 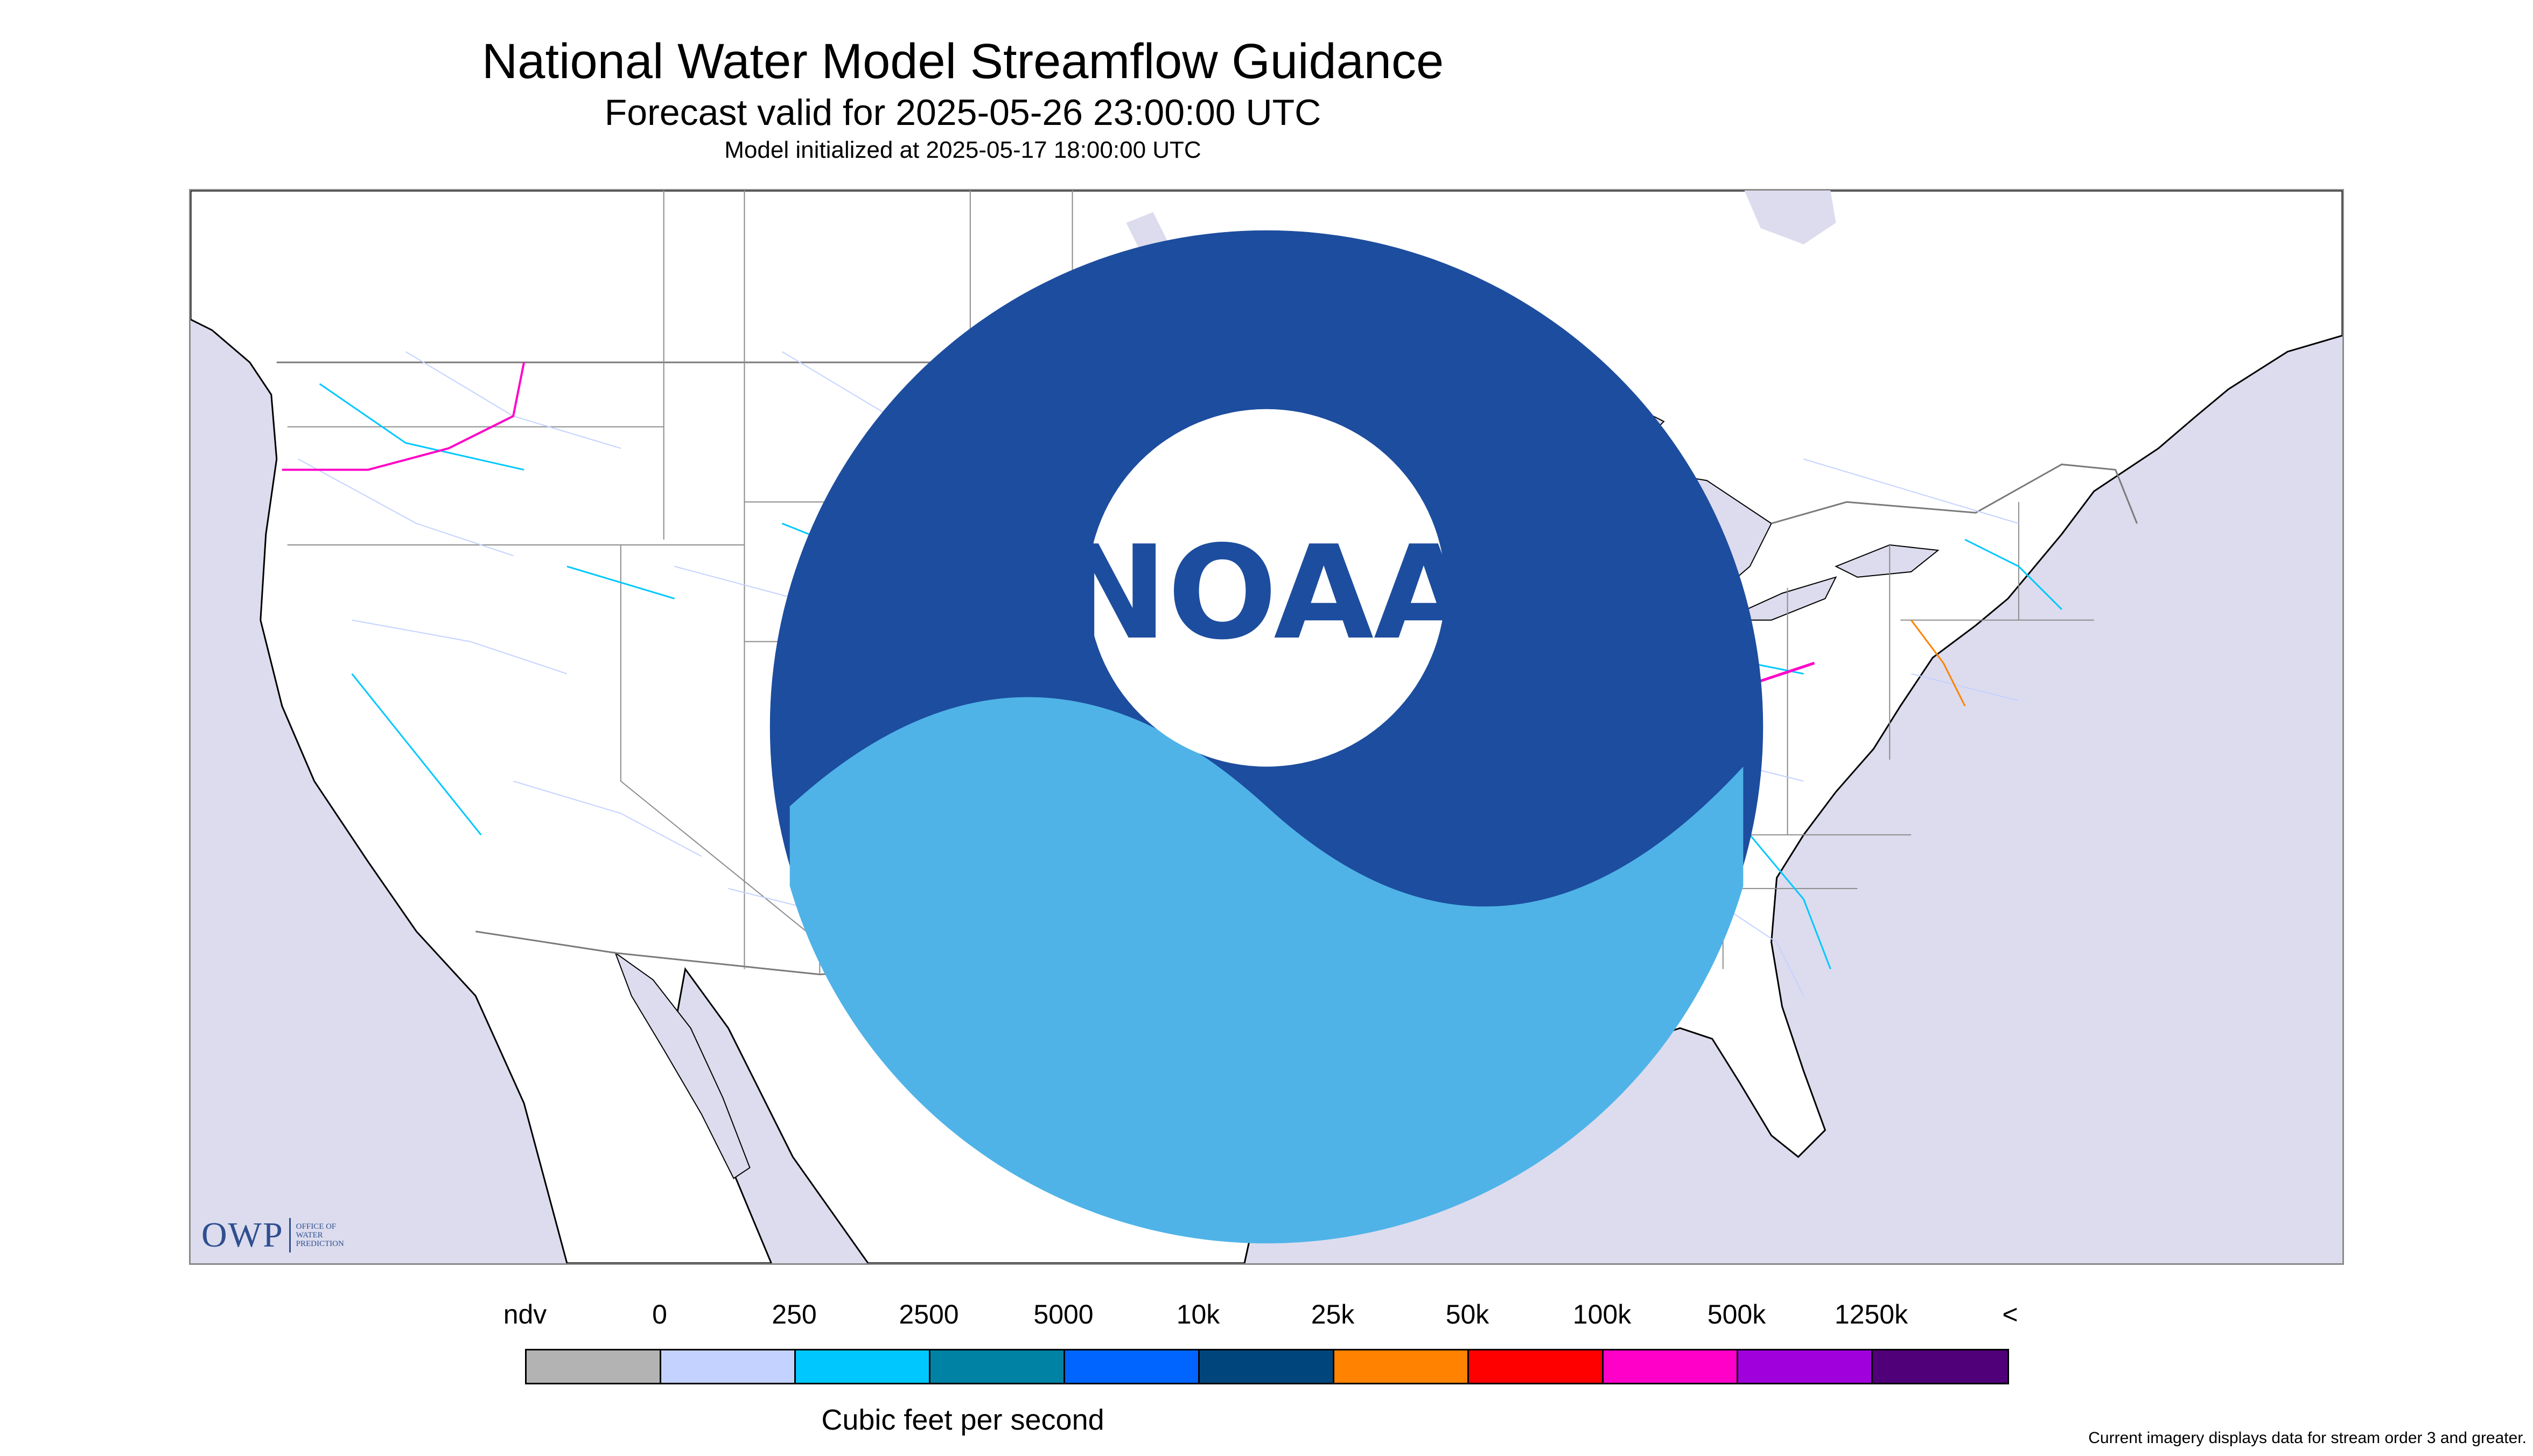 I want to click on pacific-ocean, so click(x=363, y=807).